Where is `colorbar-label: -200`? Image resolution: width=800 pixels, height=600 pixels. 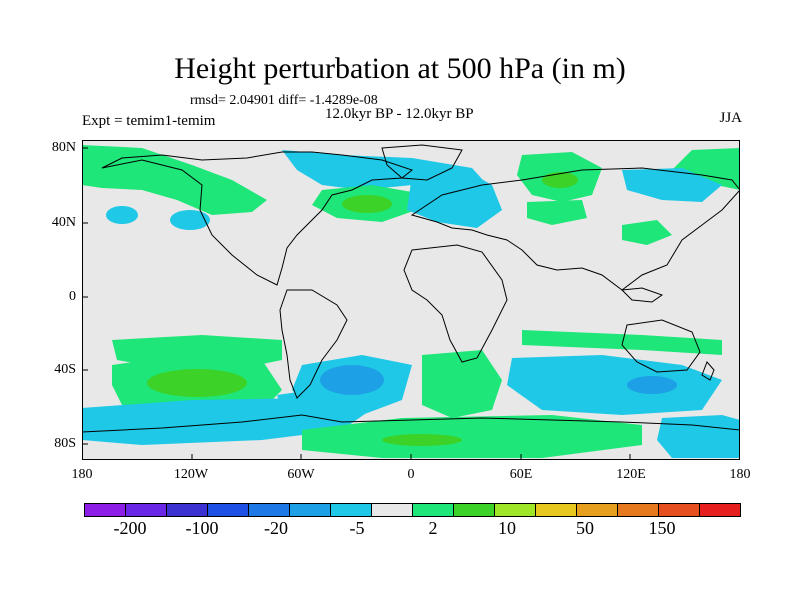
colorbar-label: -200 is located at coordinates (130, 528).